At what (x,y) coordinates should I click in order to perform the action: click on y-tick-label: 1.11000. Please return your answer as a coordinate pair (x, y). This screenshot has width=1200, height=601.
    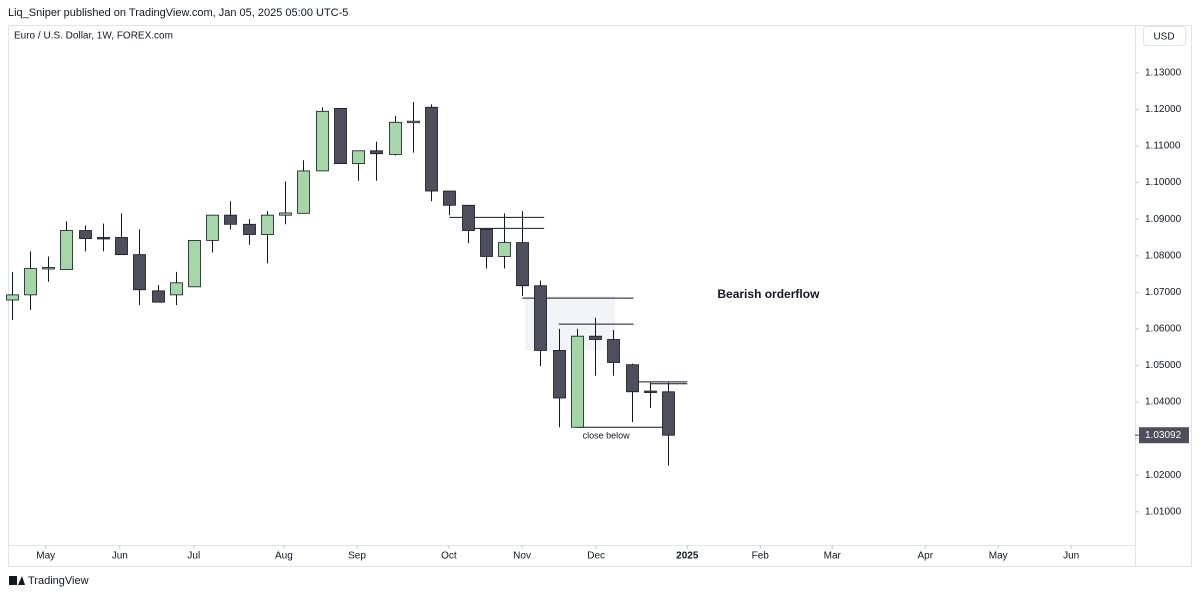
    Looking at the image, I should click on (1163, 146).